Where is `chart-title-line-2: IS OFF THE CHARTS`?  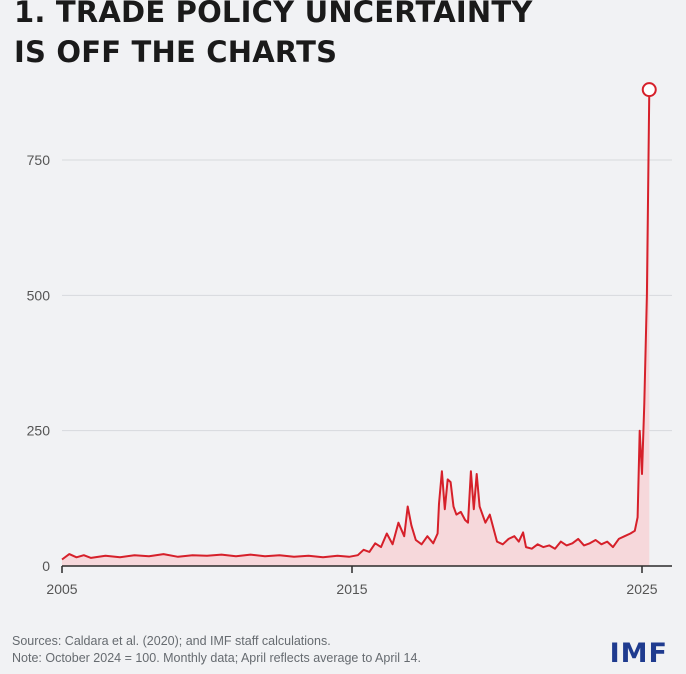 chart-title-line-2: IS OFF THE CHARTS is located at coordinates (176, 52).